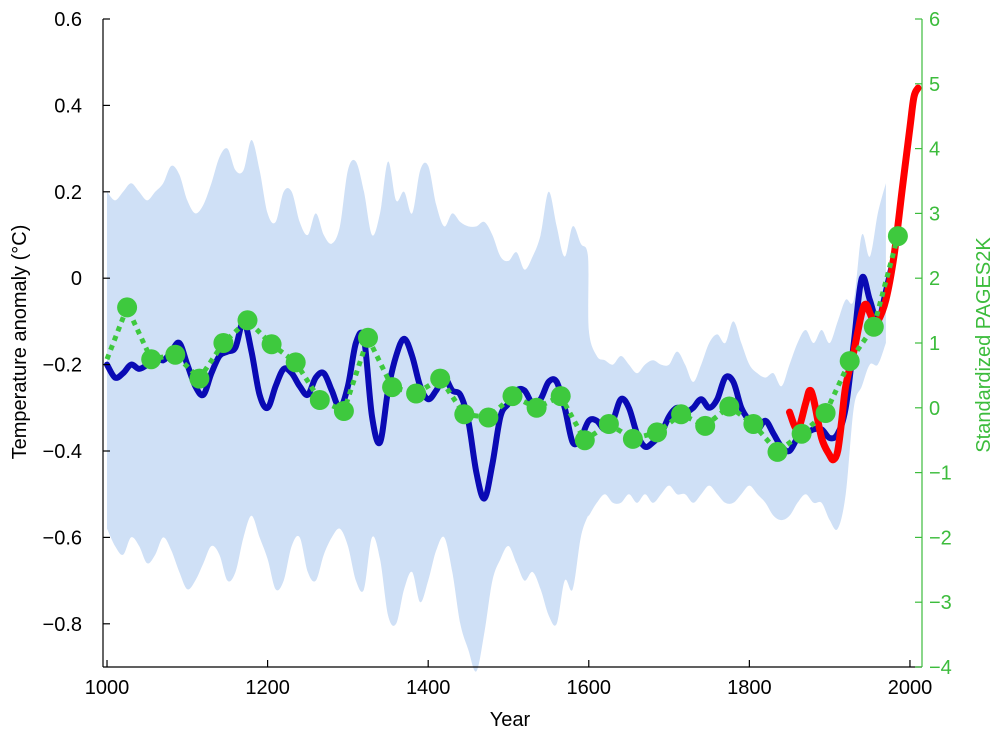 Image resolution: width=1000 pixels, height=742 pixels. Describe the element at coordinates (934, 344) in the screenshot. I see `y-tick-label-right: 1` at that location.